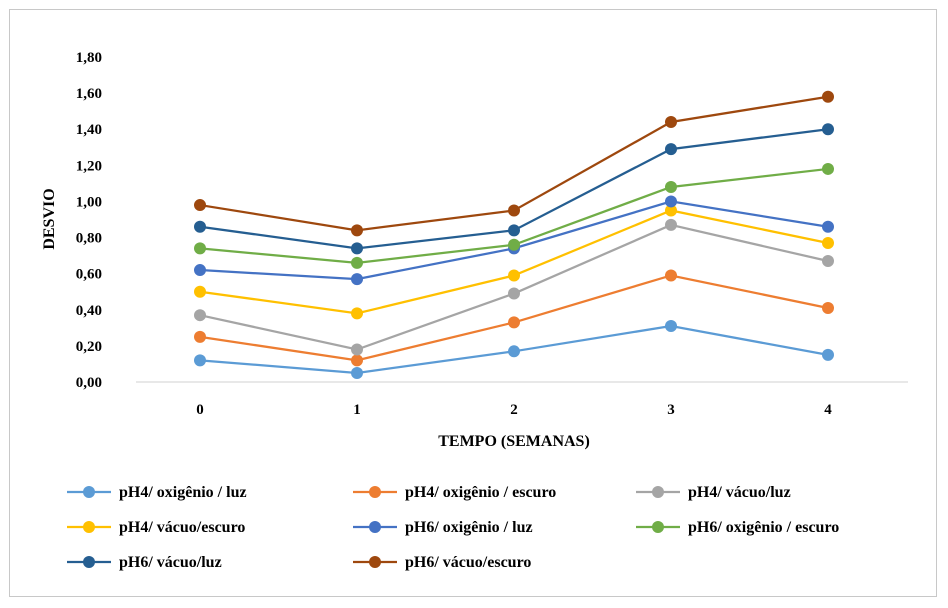  I want to click on legend-label: pH4/ oxigênio / escuro, so click(480, 492).